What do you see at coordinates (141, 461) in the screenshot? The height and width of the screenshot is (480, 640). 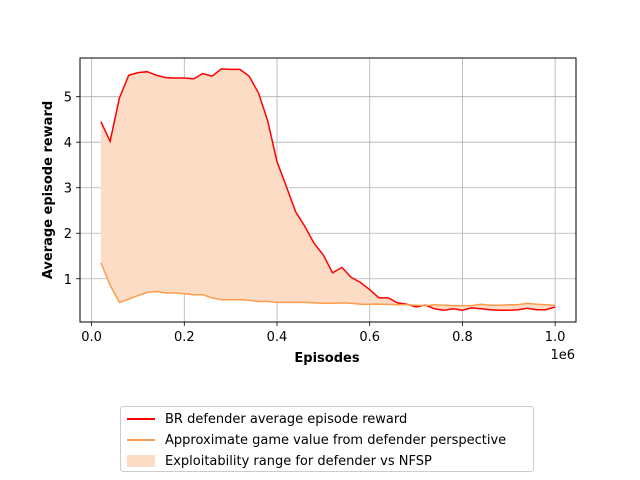 I see `legend-swatch-exploitability` at bounding box center [141, 461].